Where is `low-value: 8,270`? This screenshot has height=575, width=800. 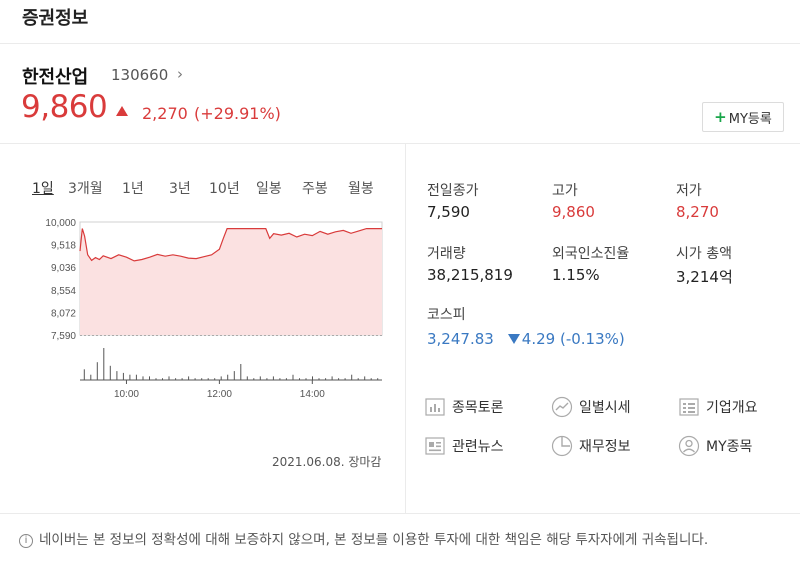
low-value: 8,270 is located at coordinates (697, 212).